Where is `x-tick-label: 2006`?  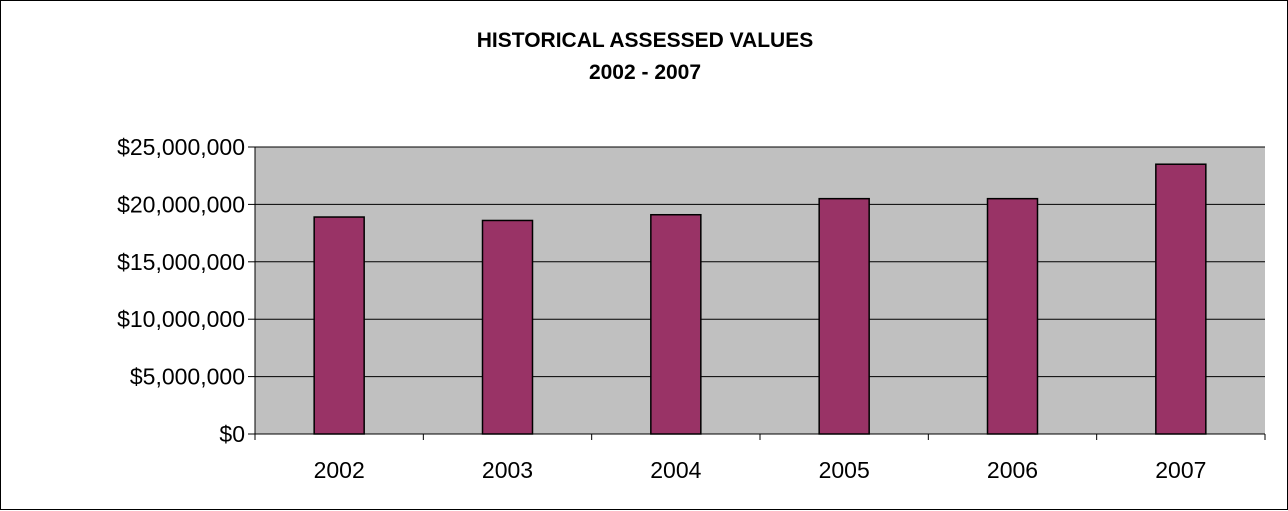
x-tick-label: 2006 is located at coordinates (1012, 470).